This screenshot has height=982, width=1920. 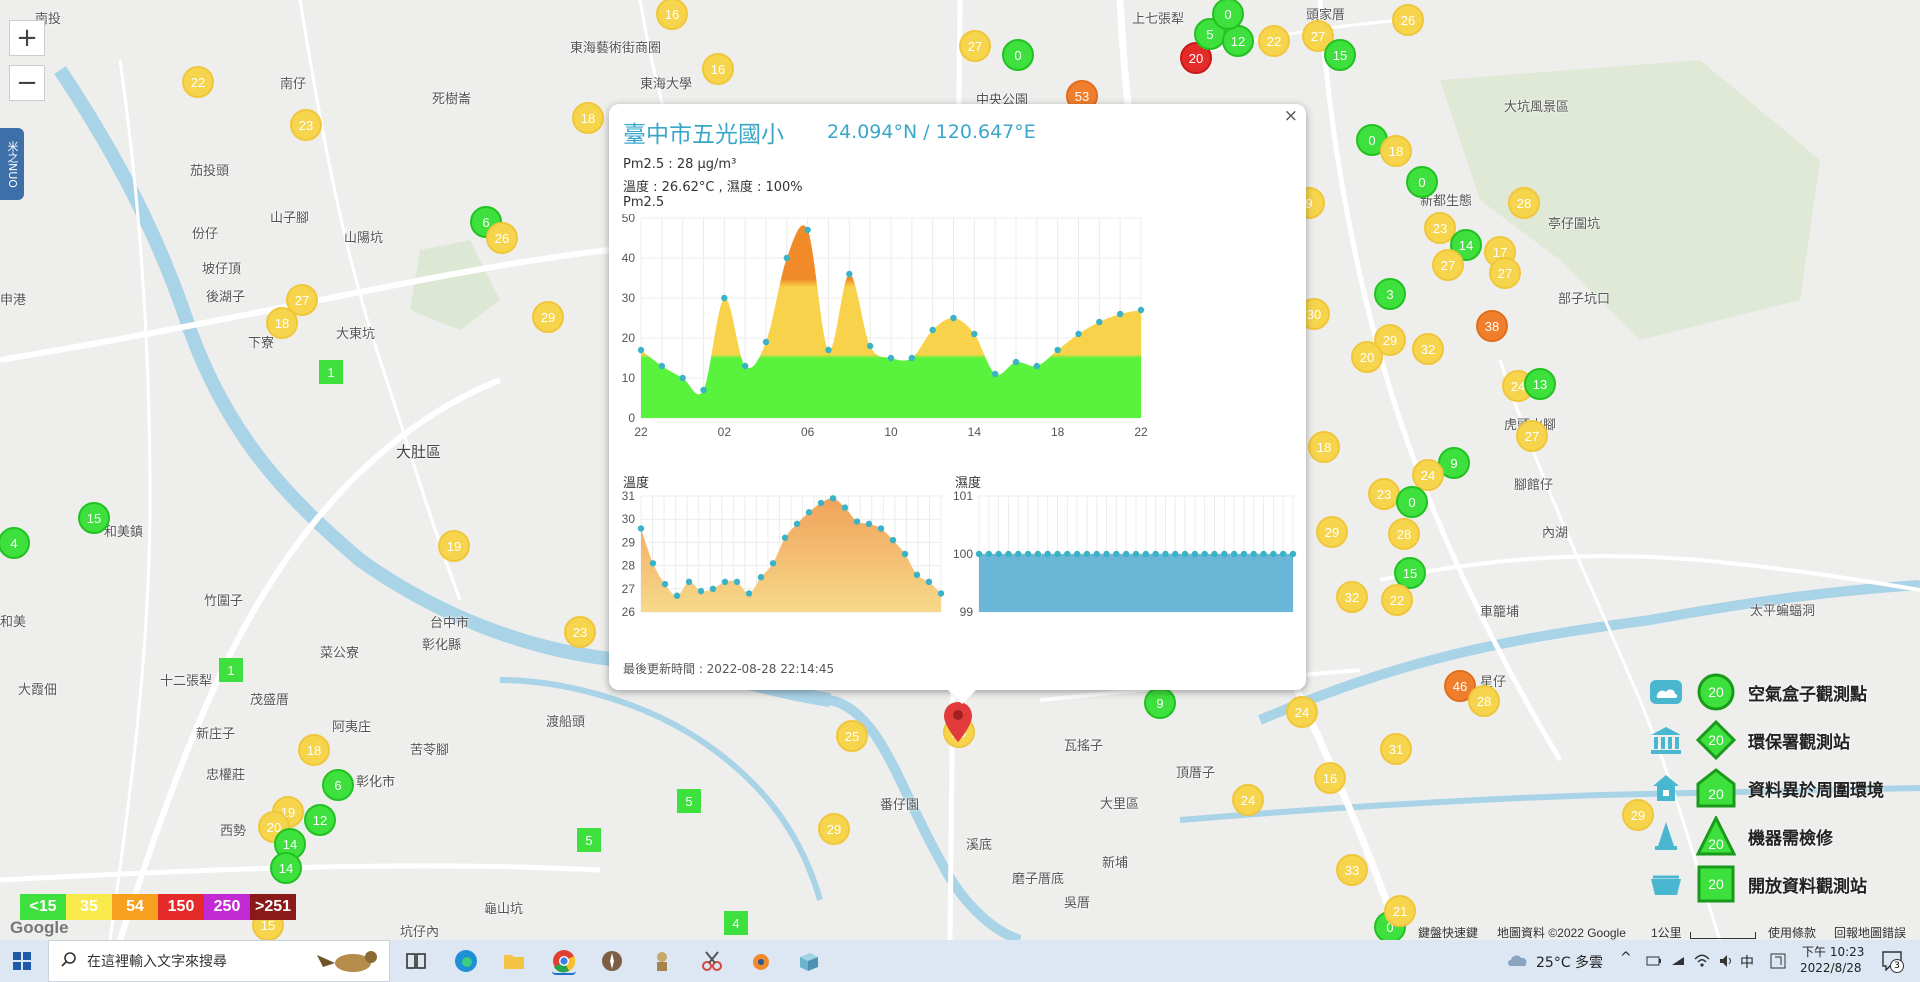 I want to click on report-map-error-link: 回報地圖錯誤, so click(x=1870, y=933).